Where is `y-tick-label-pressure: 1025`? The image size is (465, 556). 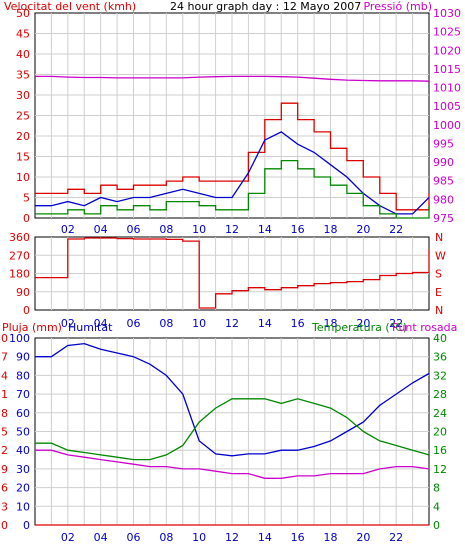 y-tick-label-pressure: 1025 is located at coordinates (447, 32).